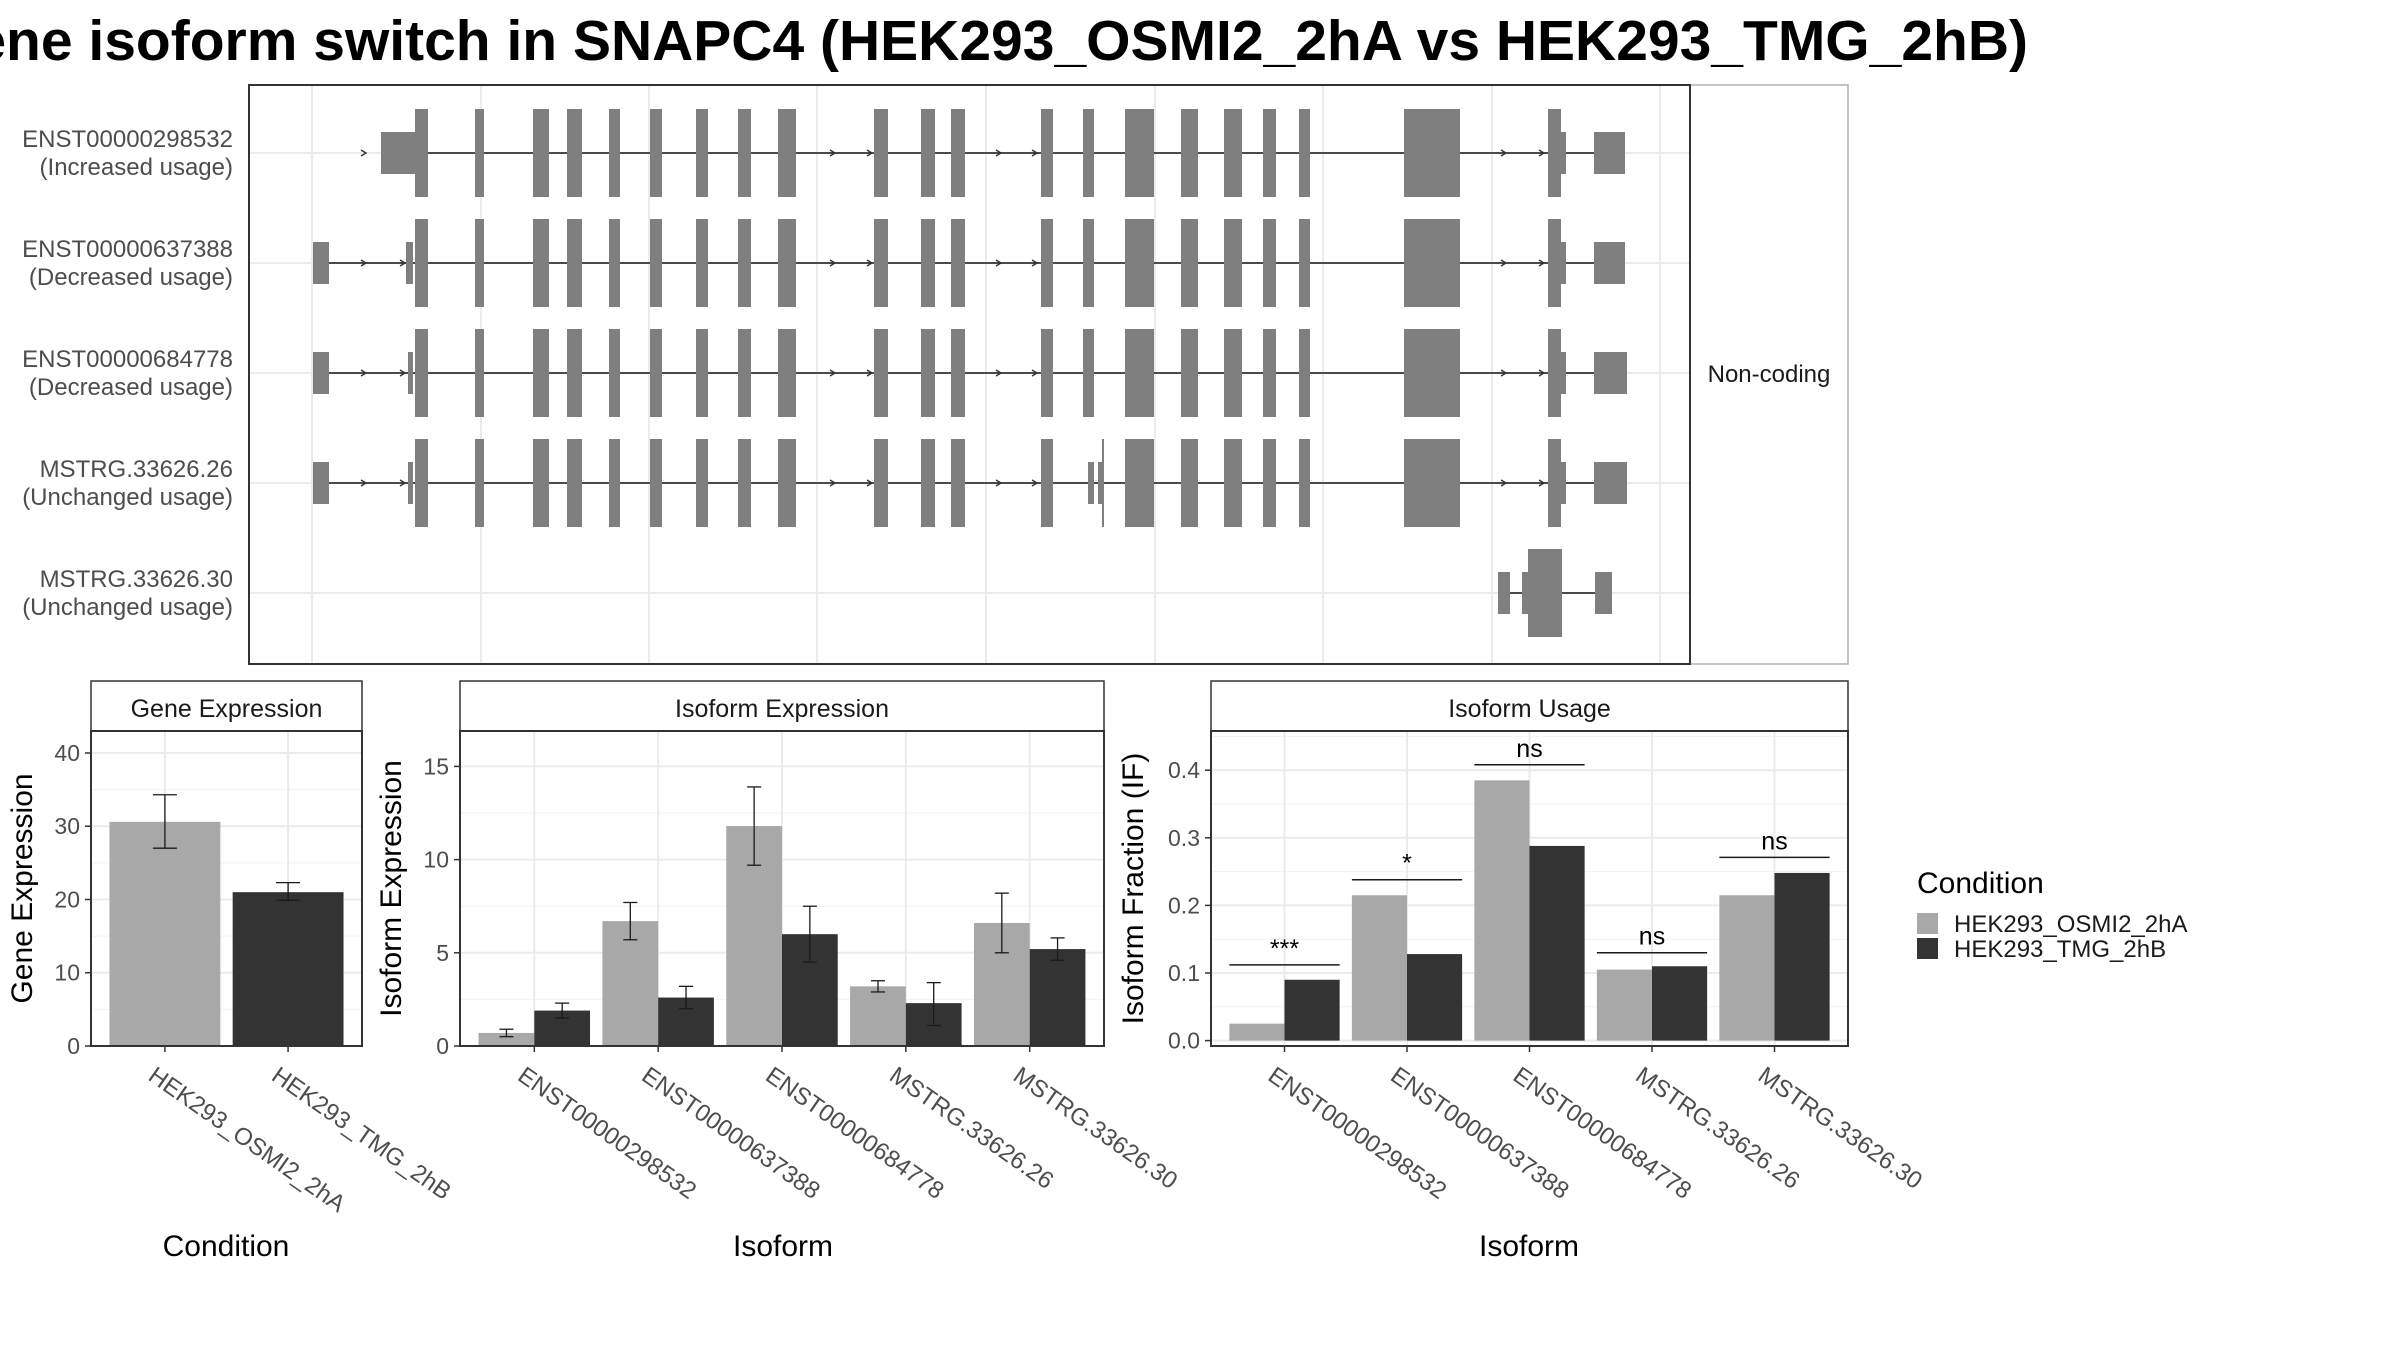 The width and height of the screenshot is (2400, 1350). Describe the element at coordinates (67, 899) in the screenshot. I see `y-tick-label: 20` at that location.